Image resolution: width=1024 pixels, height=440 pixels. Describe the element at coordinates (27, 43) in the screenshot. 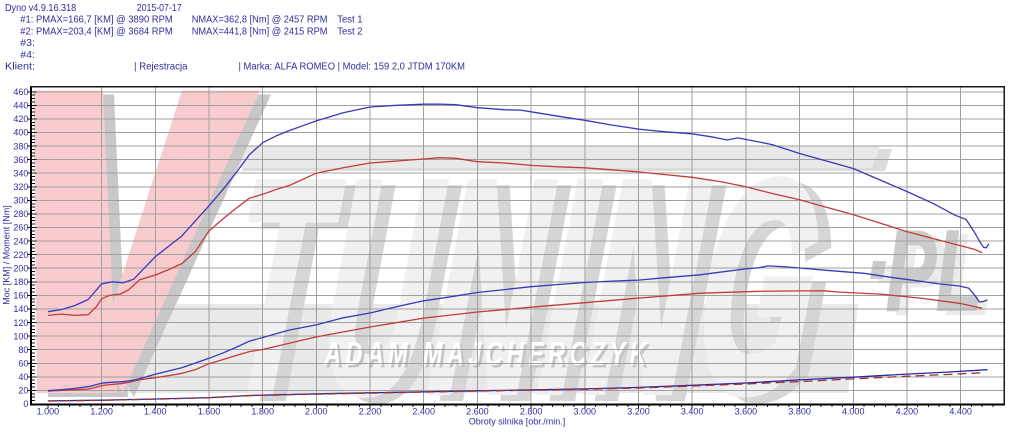

I see `svg-text: #3:` at that location.